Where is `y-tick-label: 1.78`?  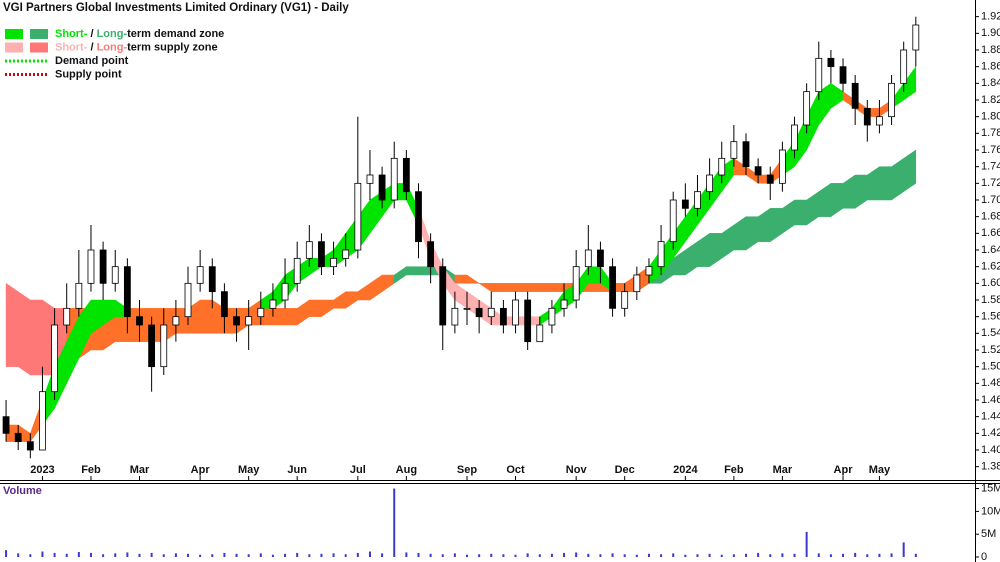
y-tick-label: 1.78 is located at coordinates (990, 133).